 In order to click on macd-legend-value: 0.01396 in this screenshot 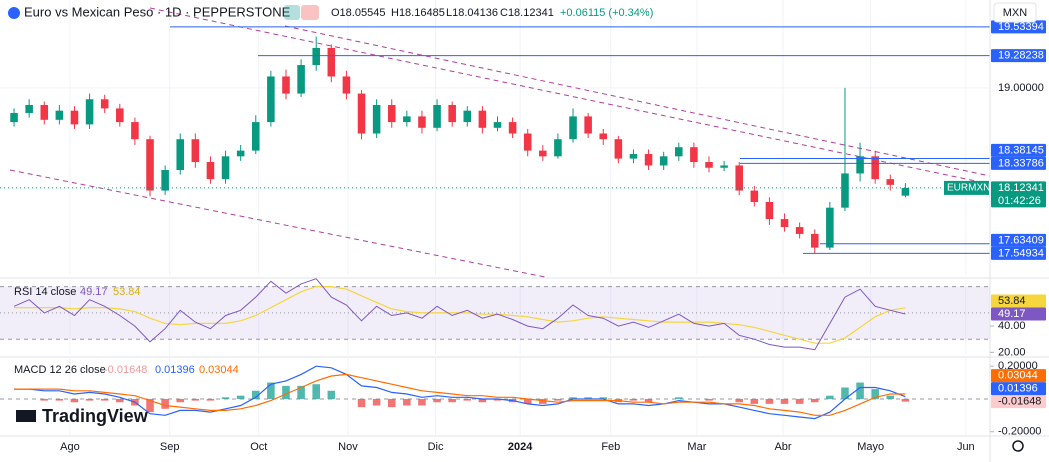, I will do `click(175, 370)`.